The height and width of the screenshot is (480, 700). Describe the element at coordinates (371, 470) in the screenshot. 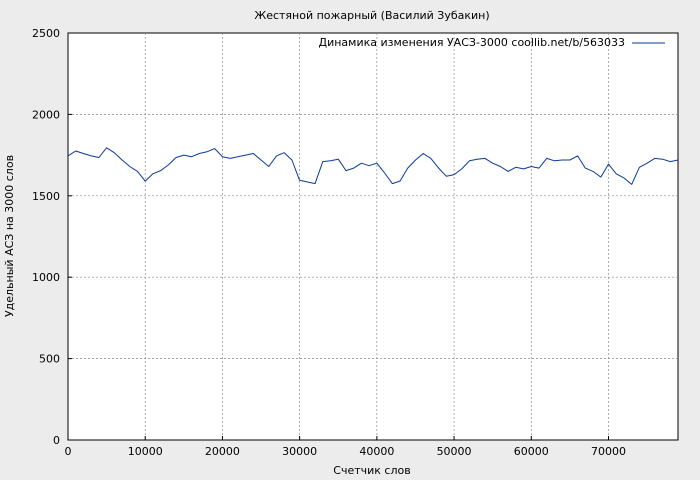

I see `x-axis-title: Счетчик слов` at that location.